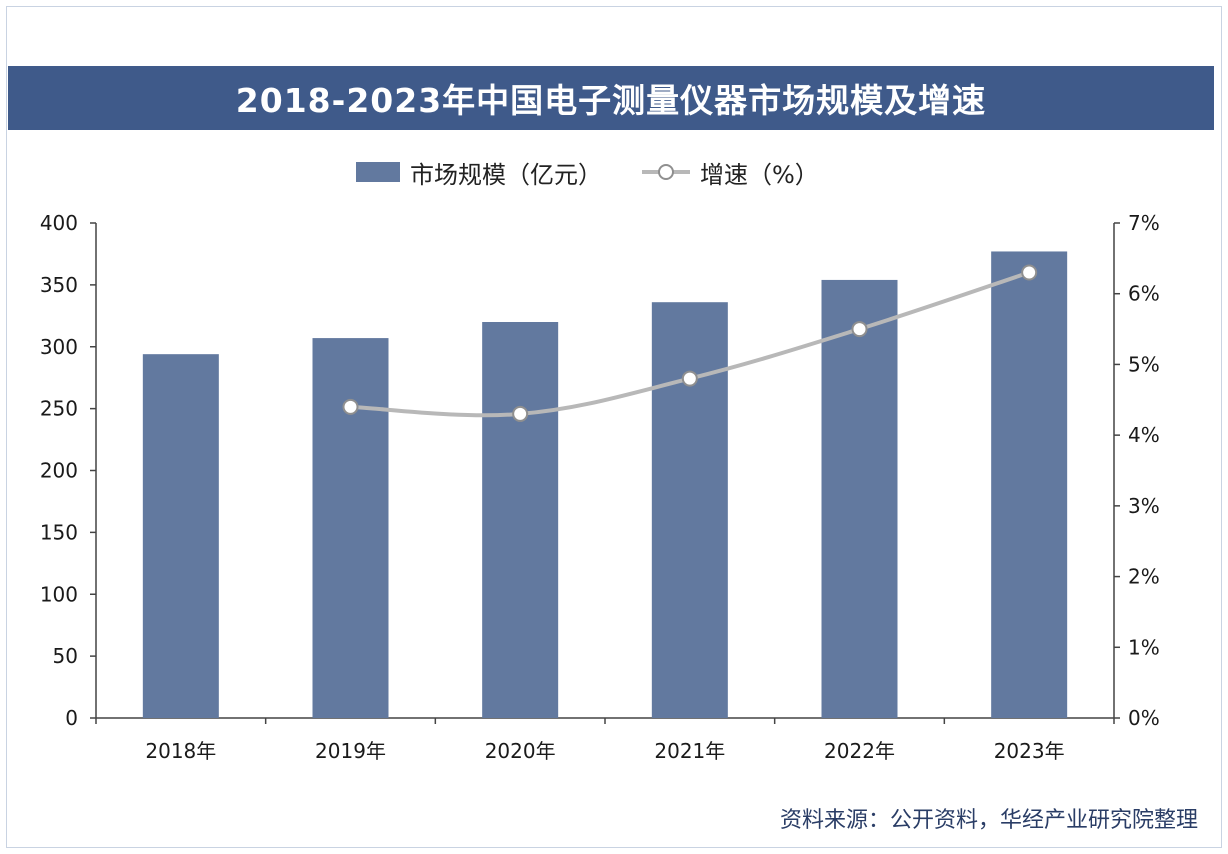 Image resolution: width=1228 pixels, height=854 pixels. What do you see at coordinates (1144, 647) in the screenshot?
I see `right-tick-label: 1%` at bounding box center [1144, 647].